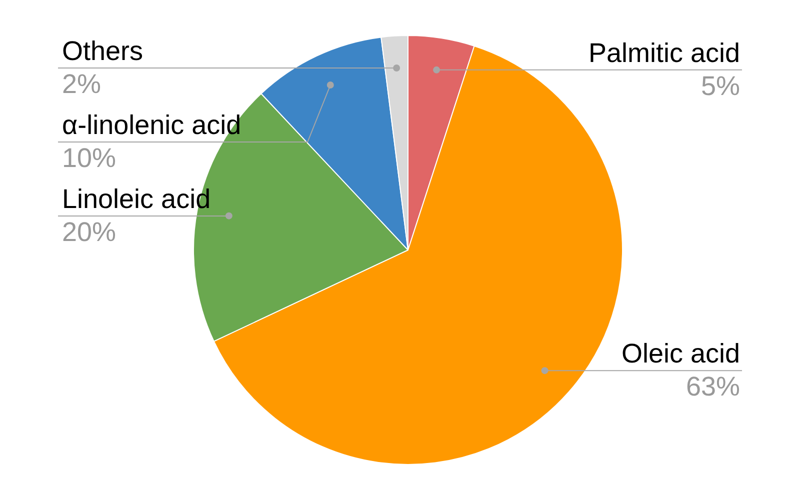  Describe the element at coordinates (103, 51) in the screenshot. I see `slice-label: Others` at that location.